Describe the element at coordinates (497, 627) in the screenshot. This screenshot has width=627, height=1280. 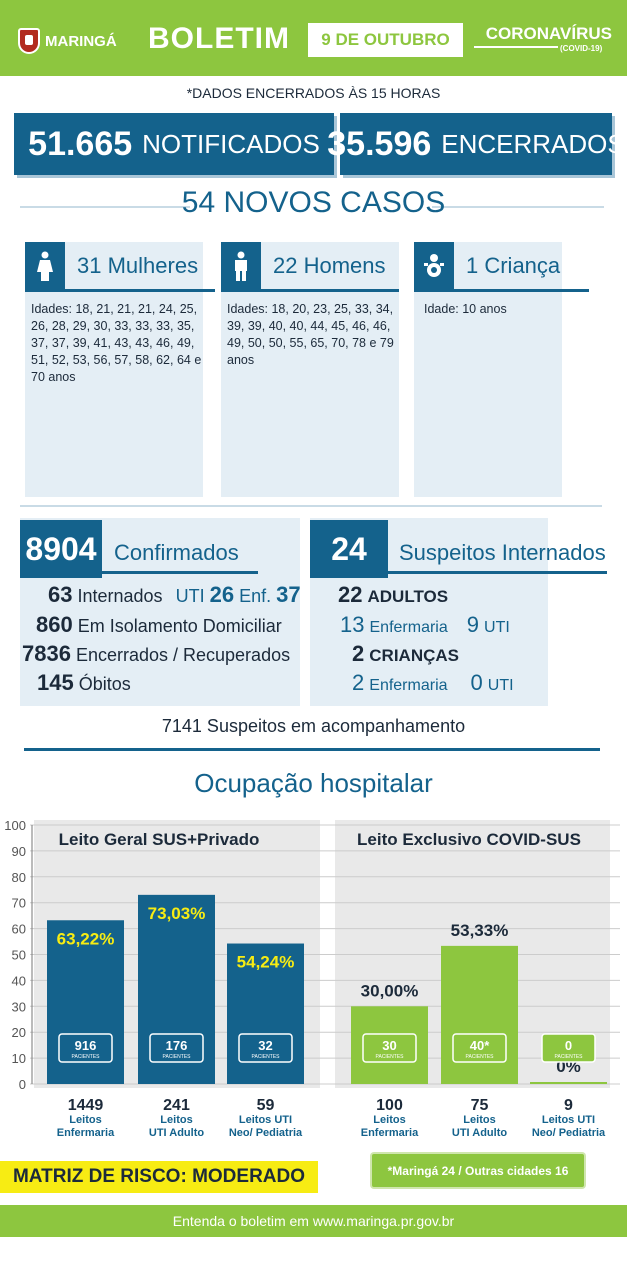
I see `adultos-uti-label: UTI` at that location.